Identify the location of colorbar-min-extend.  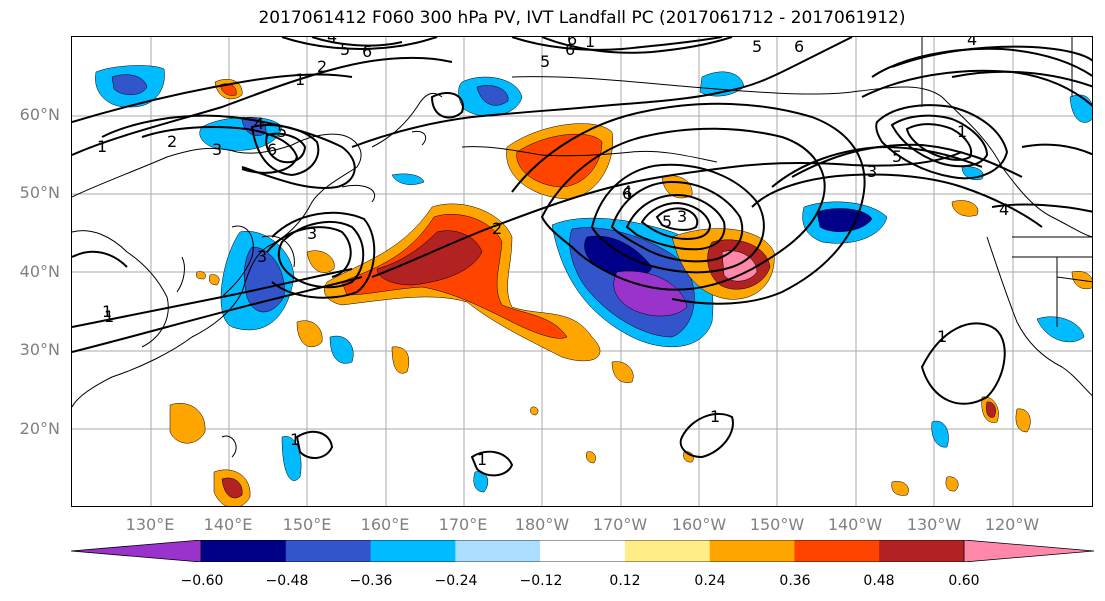
(136, 551).